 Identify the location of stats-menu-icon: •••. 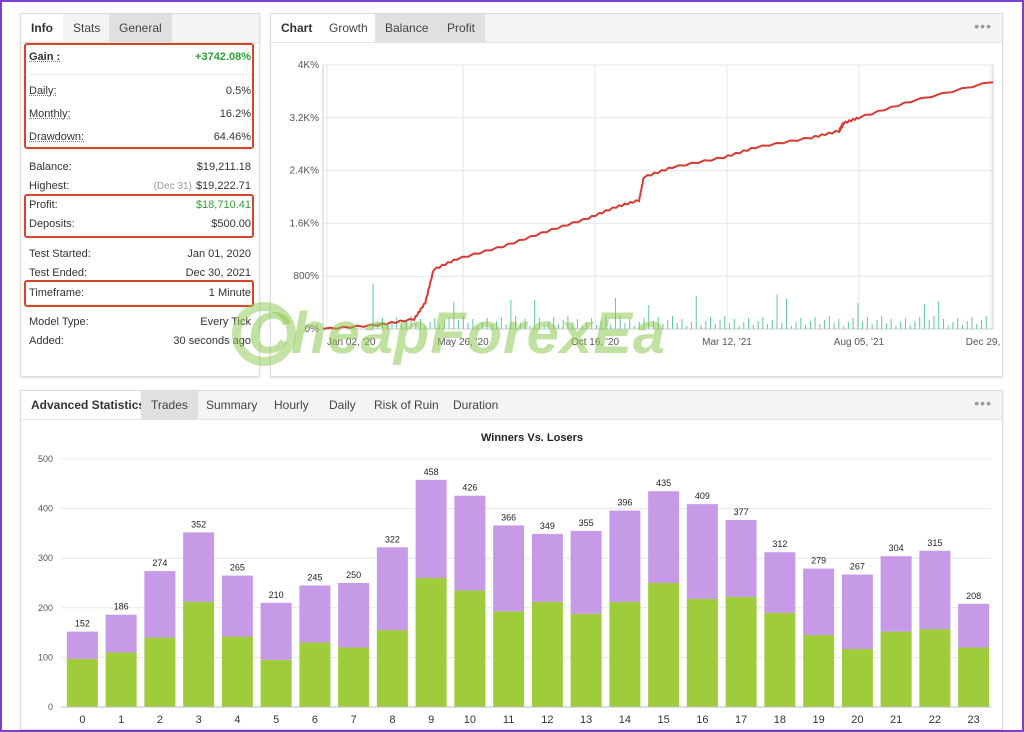
(983, 403).